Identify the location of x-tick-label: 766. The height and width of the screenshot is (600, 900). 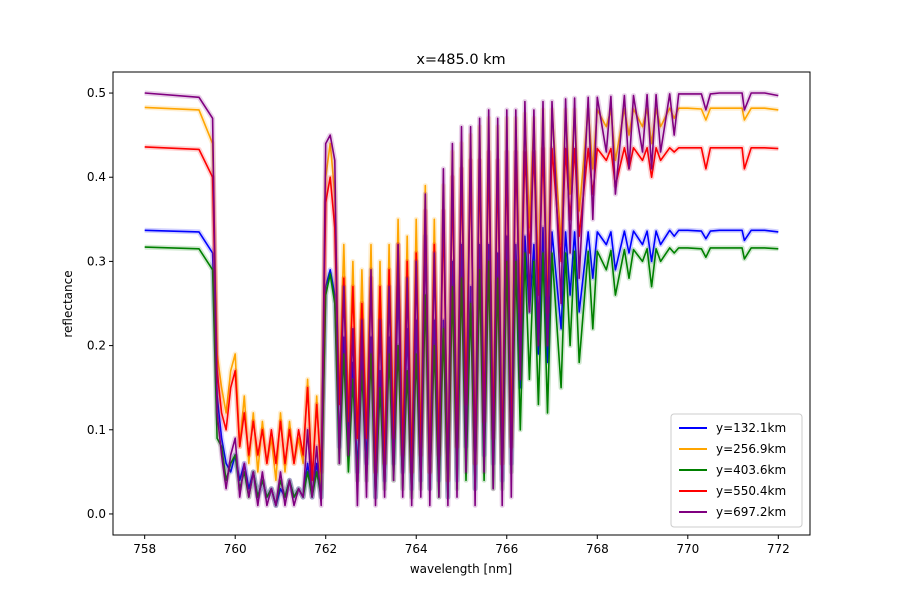
(506, 549).